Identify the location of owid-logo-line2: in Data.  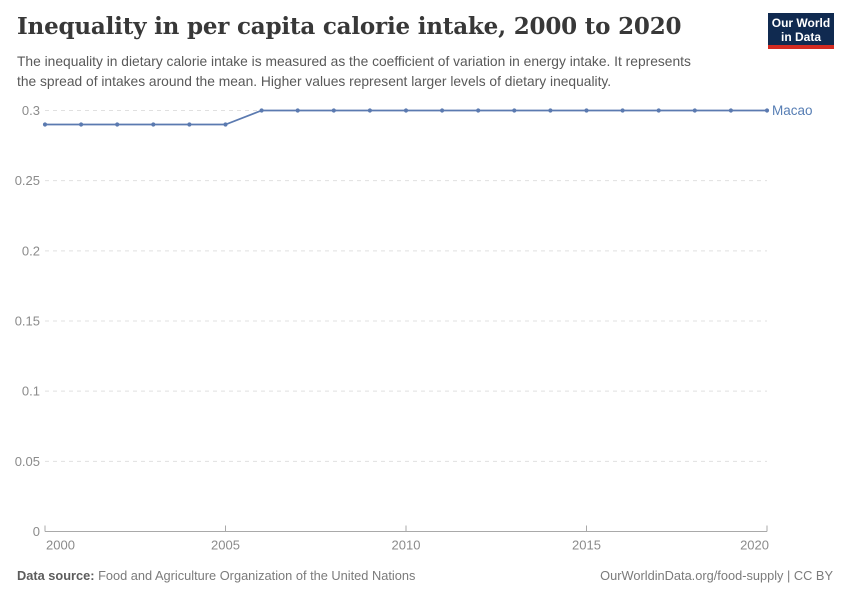
(800, 37).